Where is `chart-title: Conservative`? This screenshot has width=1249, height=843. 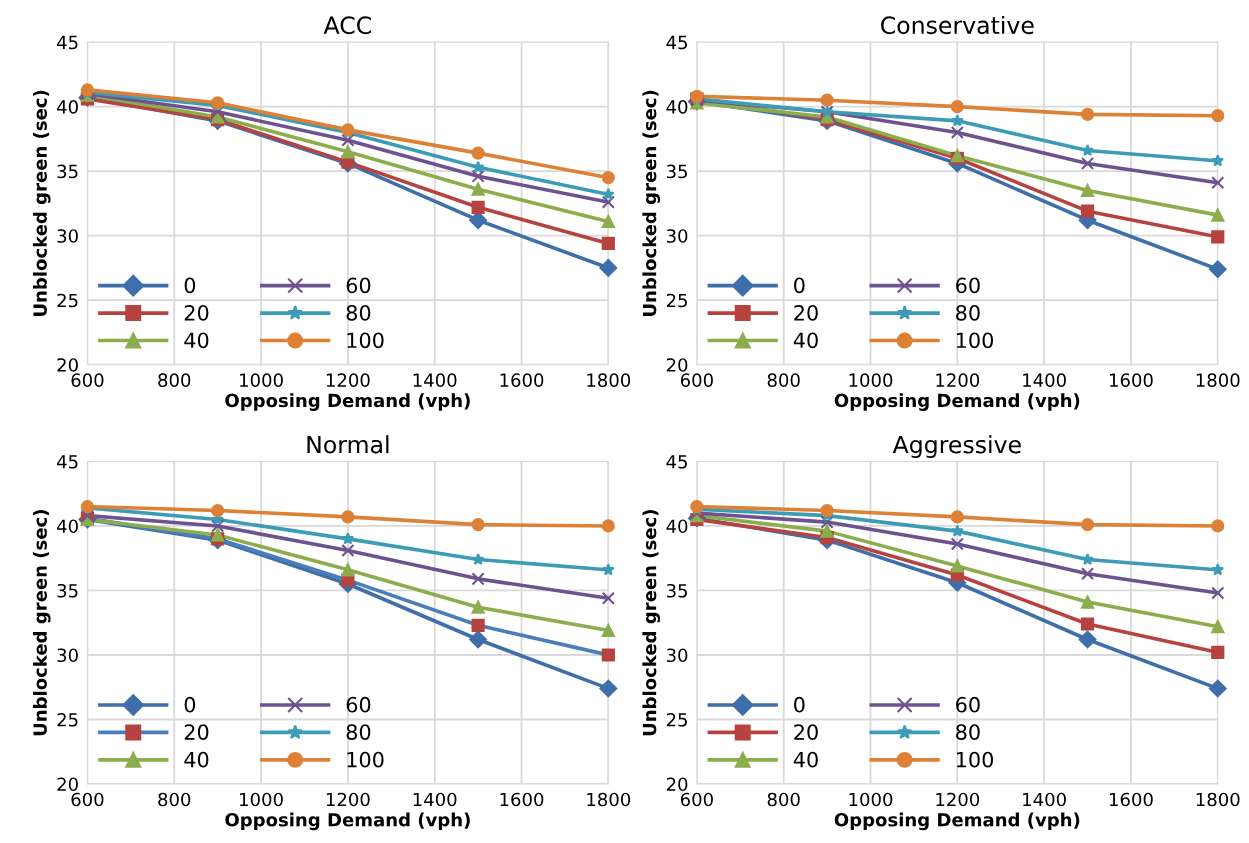 chart-title: Conservative is located at coordinates (957, 25).